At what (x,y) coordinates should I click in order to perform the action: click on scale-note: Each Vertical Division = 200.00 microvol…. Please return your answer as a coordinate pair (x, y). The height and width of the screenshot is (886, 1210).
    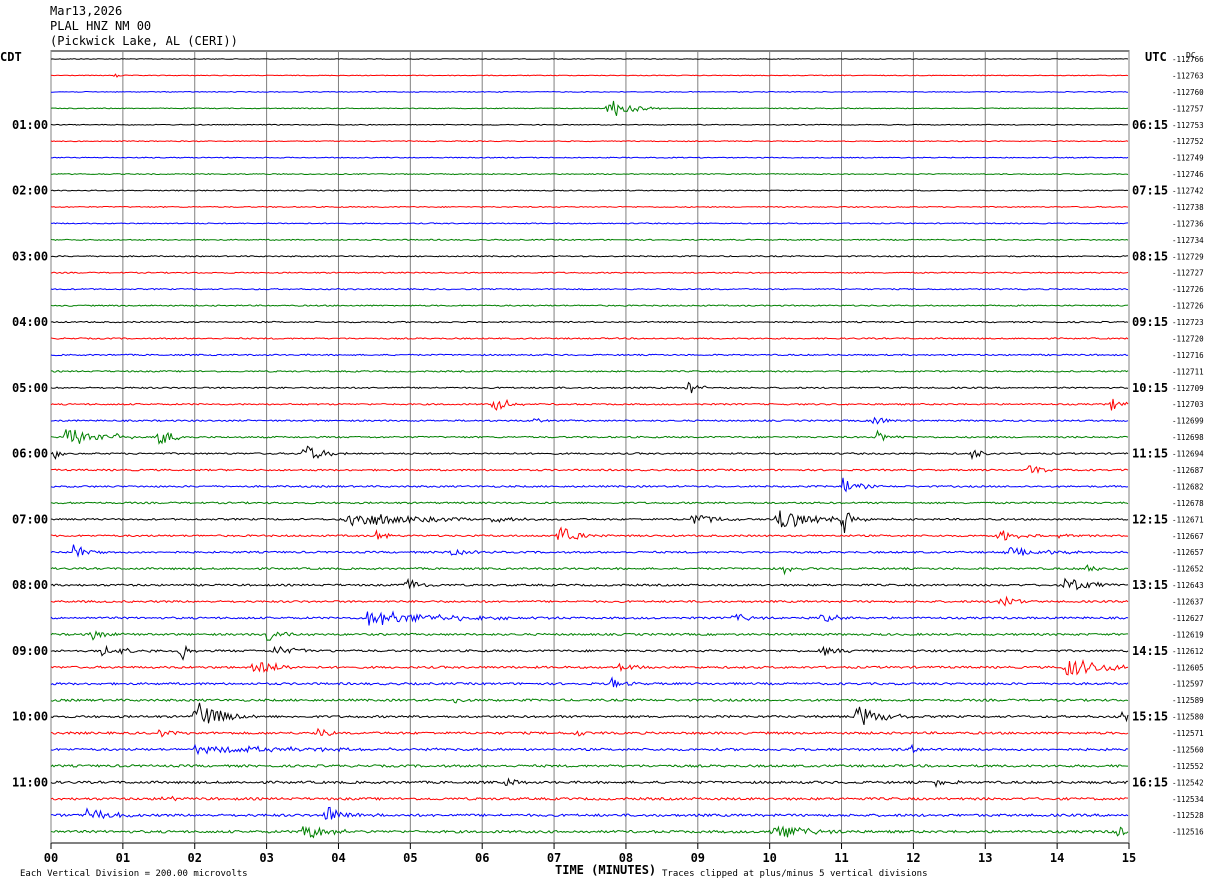
    Looking at the image, I should click on (134, 874).